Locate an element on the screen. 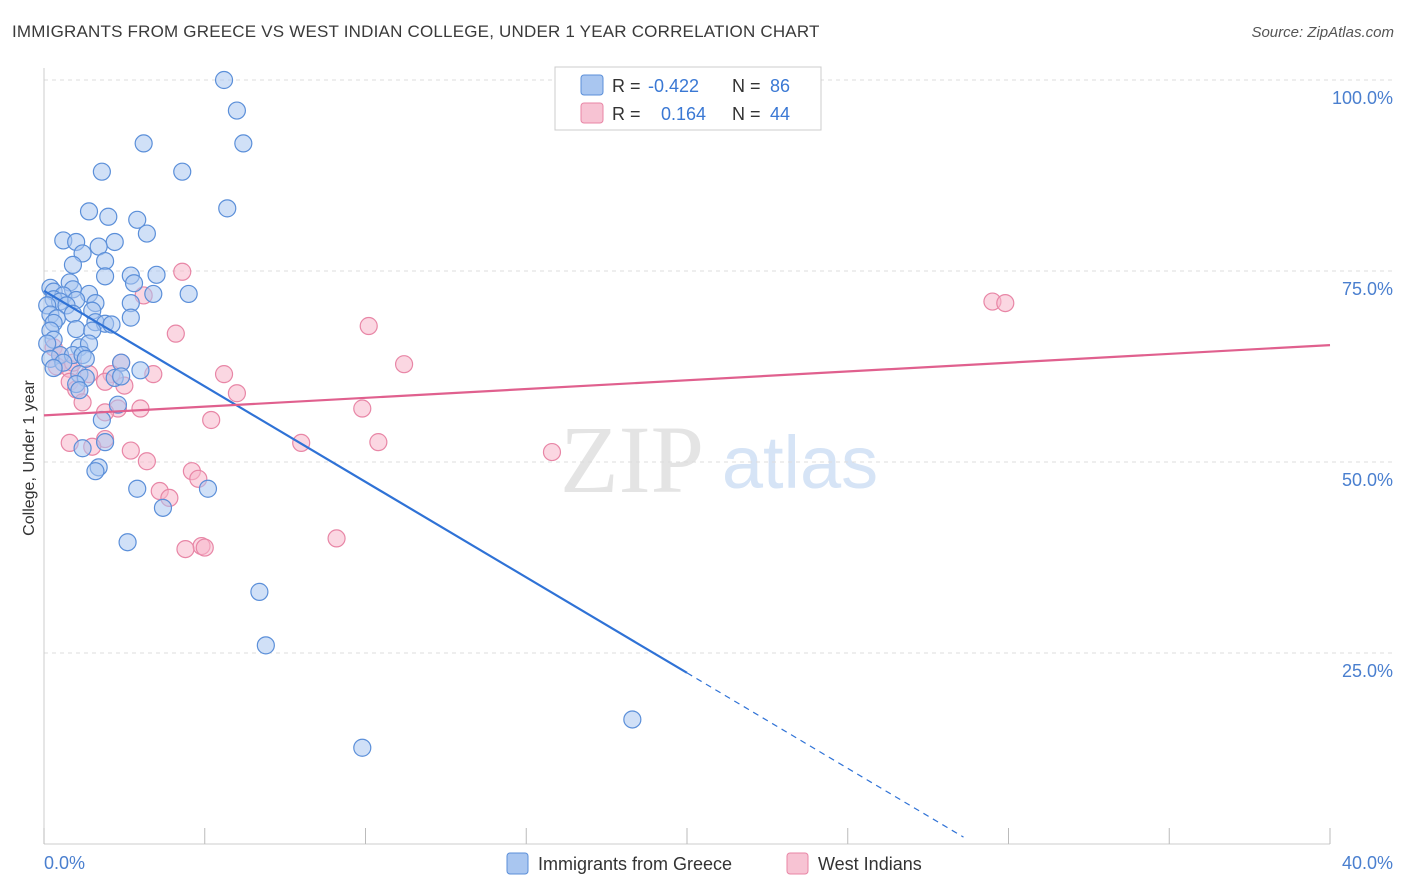 This screenshot has width=1406, height=892. watermark-zip: ZIP is located at coordinates (632, 459).